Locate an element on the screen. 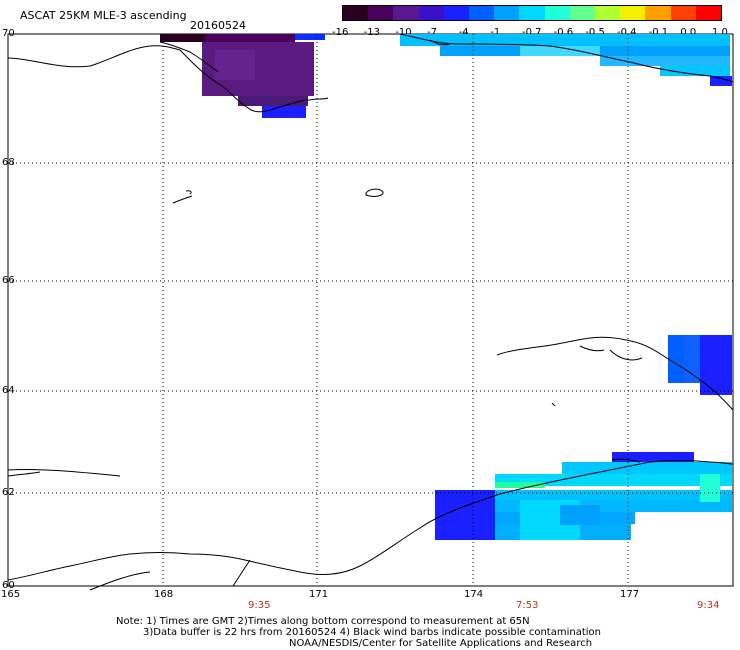 The width and height of the screenshot is (740, 650). colorbar-tick-label: -16 is located at coordinates (340, 32).